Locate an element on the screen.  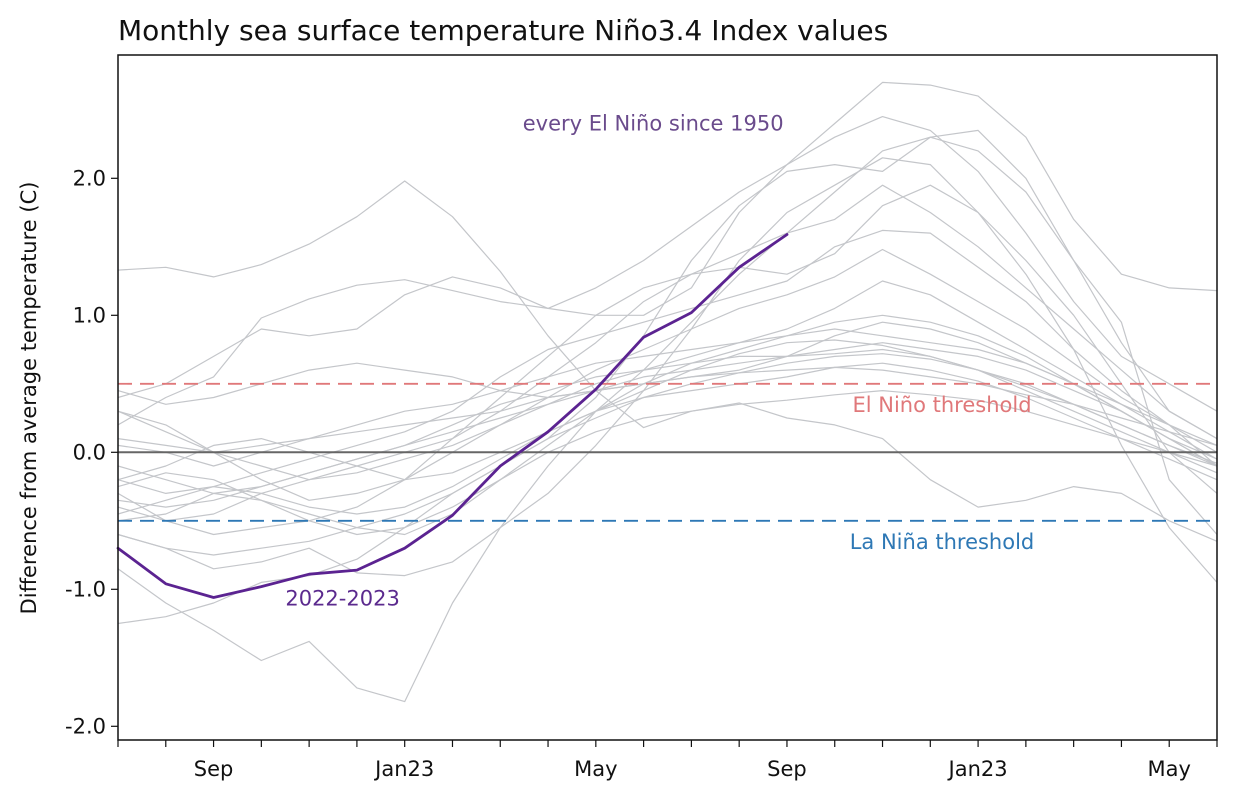
el-nino-threshold-label: El Niño threshold is located at coordinates (941, 405).